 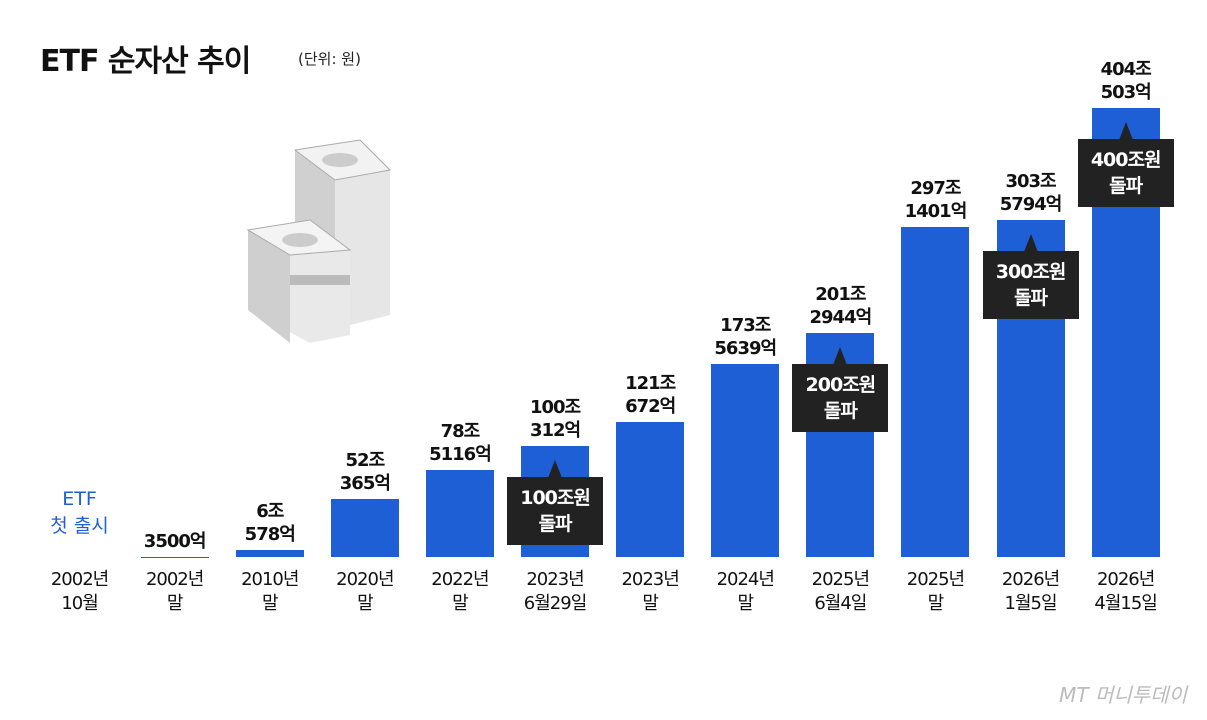 I want to click on value-label: 6조 578억, so click(x=270, y=523).